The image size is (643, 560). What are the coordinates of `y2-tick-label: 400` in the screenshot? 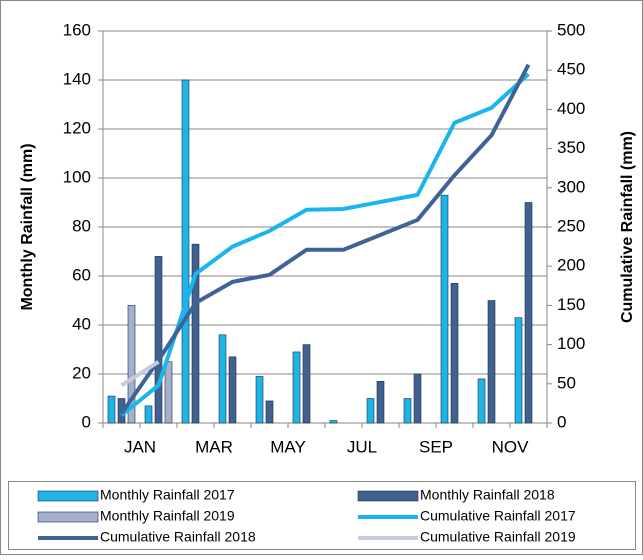 It's located at (571, 108).